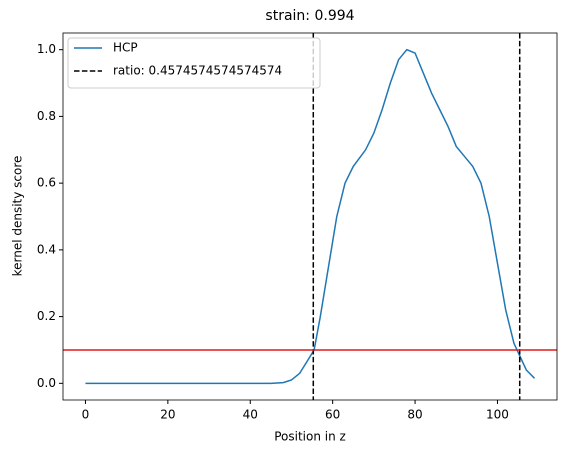 Image resolution: width=567 pixels, height=458 pixels. What do you see at coordinates (250, 415) in the screenshot?
I see `x-tick-label: 40` at bounding box center [250, 415].